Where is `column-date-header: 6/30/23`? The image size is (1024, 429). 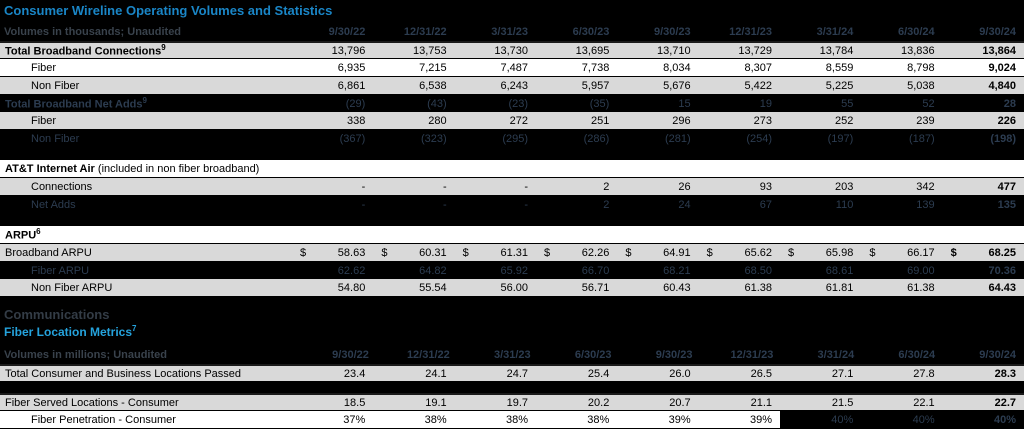 column-date-header: 6/30/23 is located at coordinates (593, 355).